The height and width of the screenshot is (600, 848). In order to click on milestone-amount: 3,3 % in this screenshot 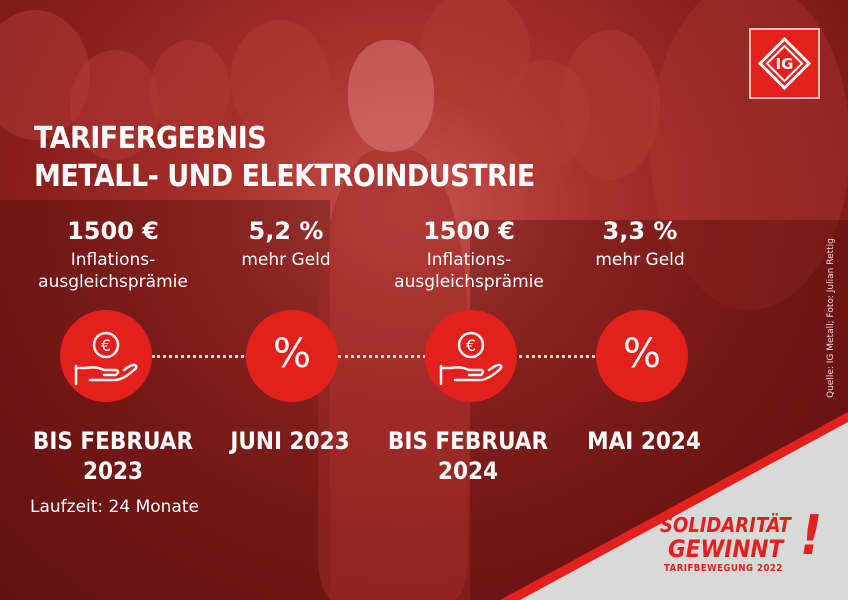, I will do `click(640, 231)`.